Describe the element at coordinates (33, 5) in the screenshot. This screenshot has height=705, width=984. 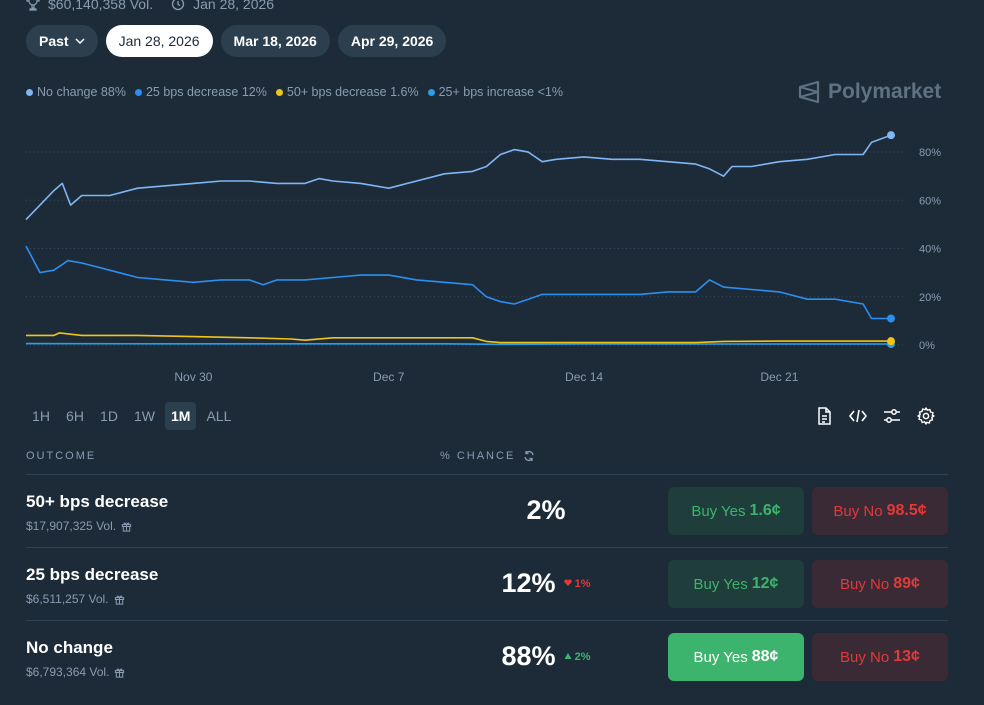
I see `trophy-icon` at that location.